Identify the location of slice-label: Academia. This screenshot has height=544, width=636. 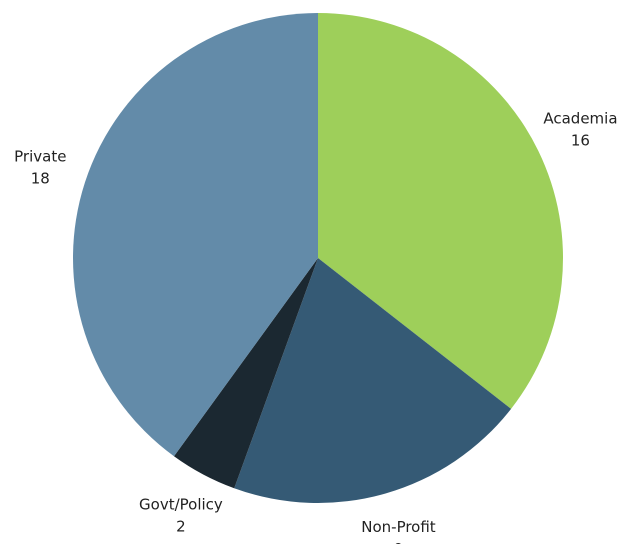
(580, 118).